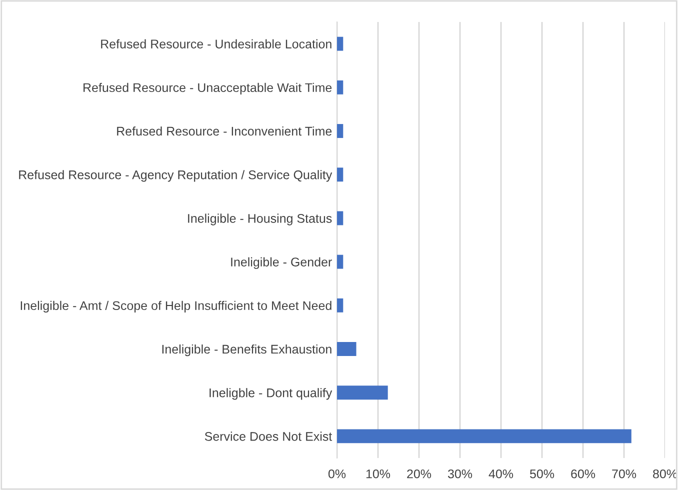 Image resolution: width=678 pixels, height=490 pixels. Describe the element at coordinates (224, 131) in the screenshot. I see `y-tick-label: Refused Resource - Inconvenient Time` at that location.